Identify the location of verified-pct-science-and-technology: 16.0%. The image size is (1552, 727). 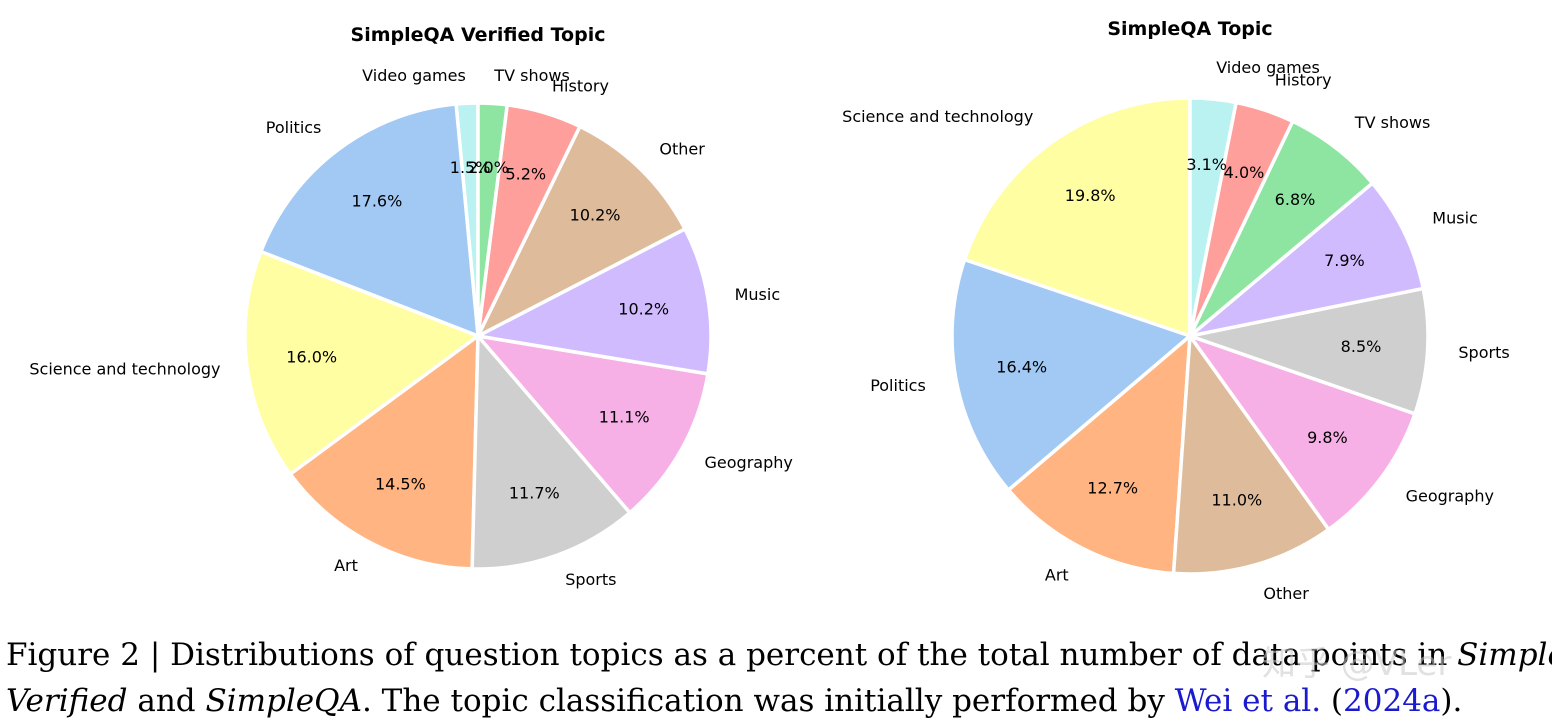
(311, 357).